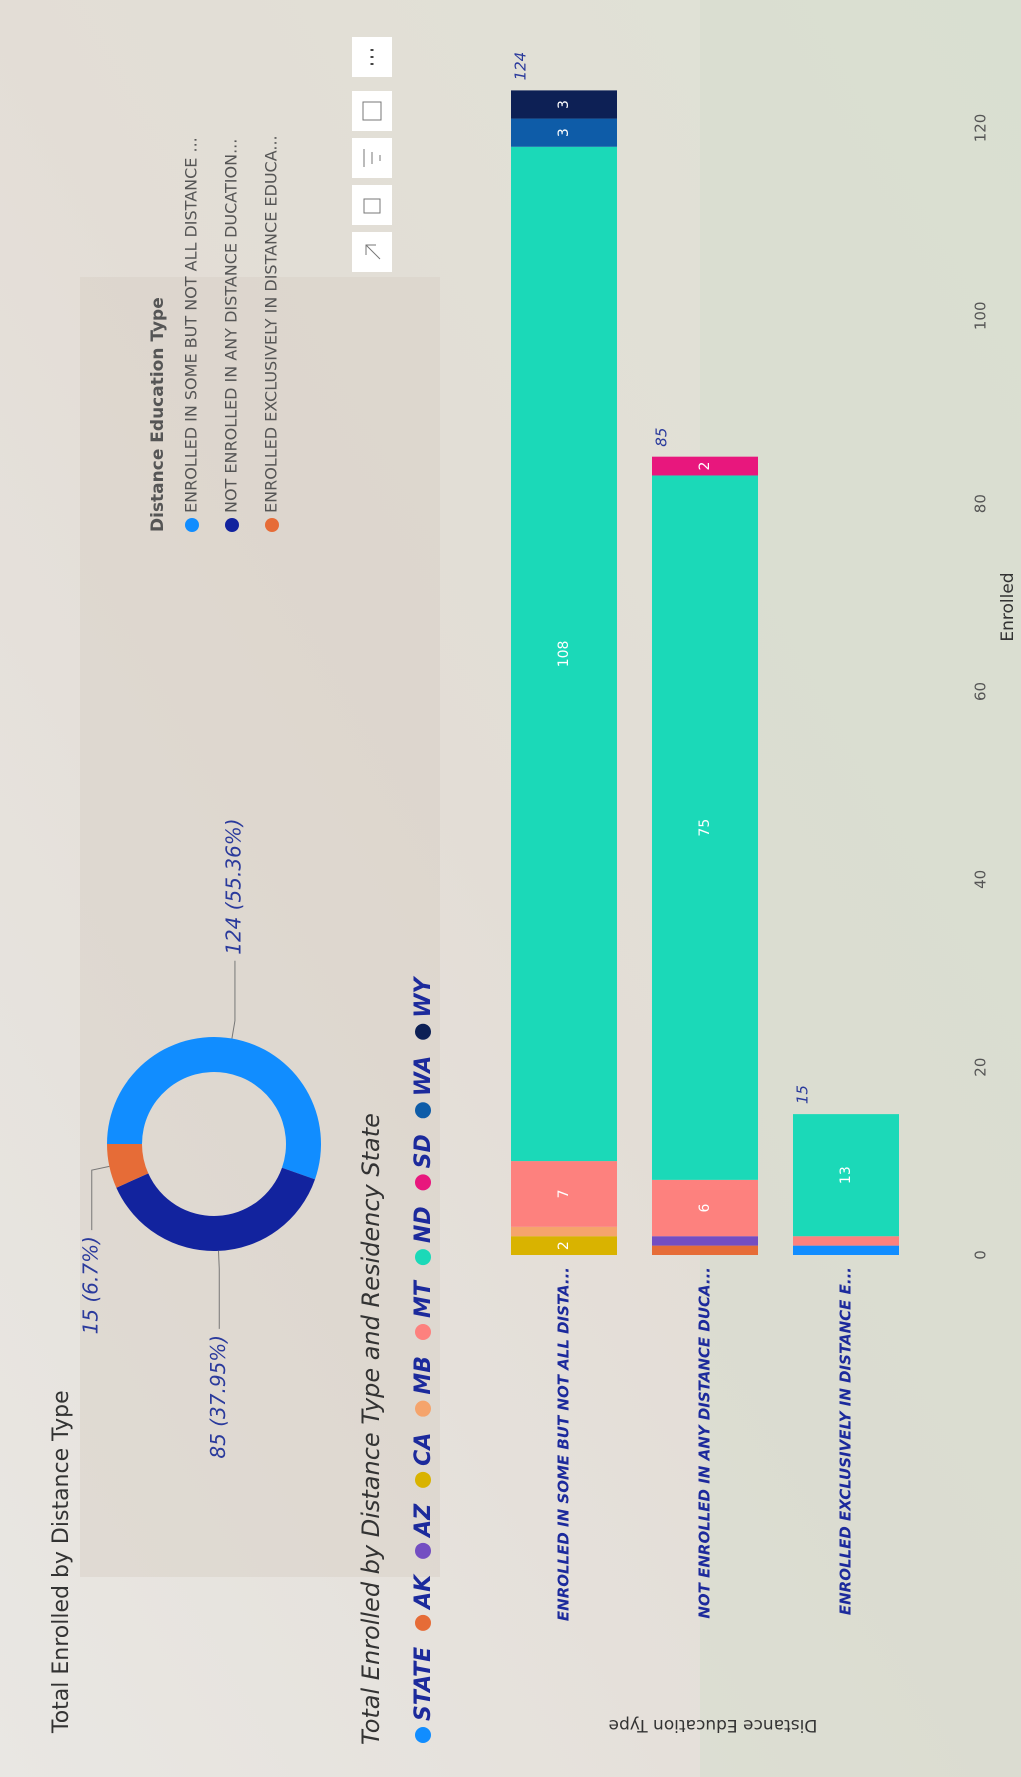 Image resolution: width=1021 pixels, height=1777 pixels. I want to click on total-label: 124, so click(521, 66).